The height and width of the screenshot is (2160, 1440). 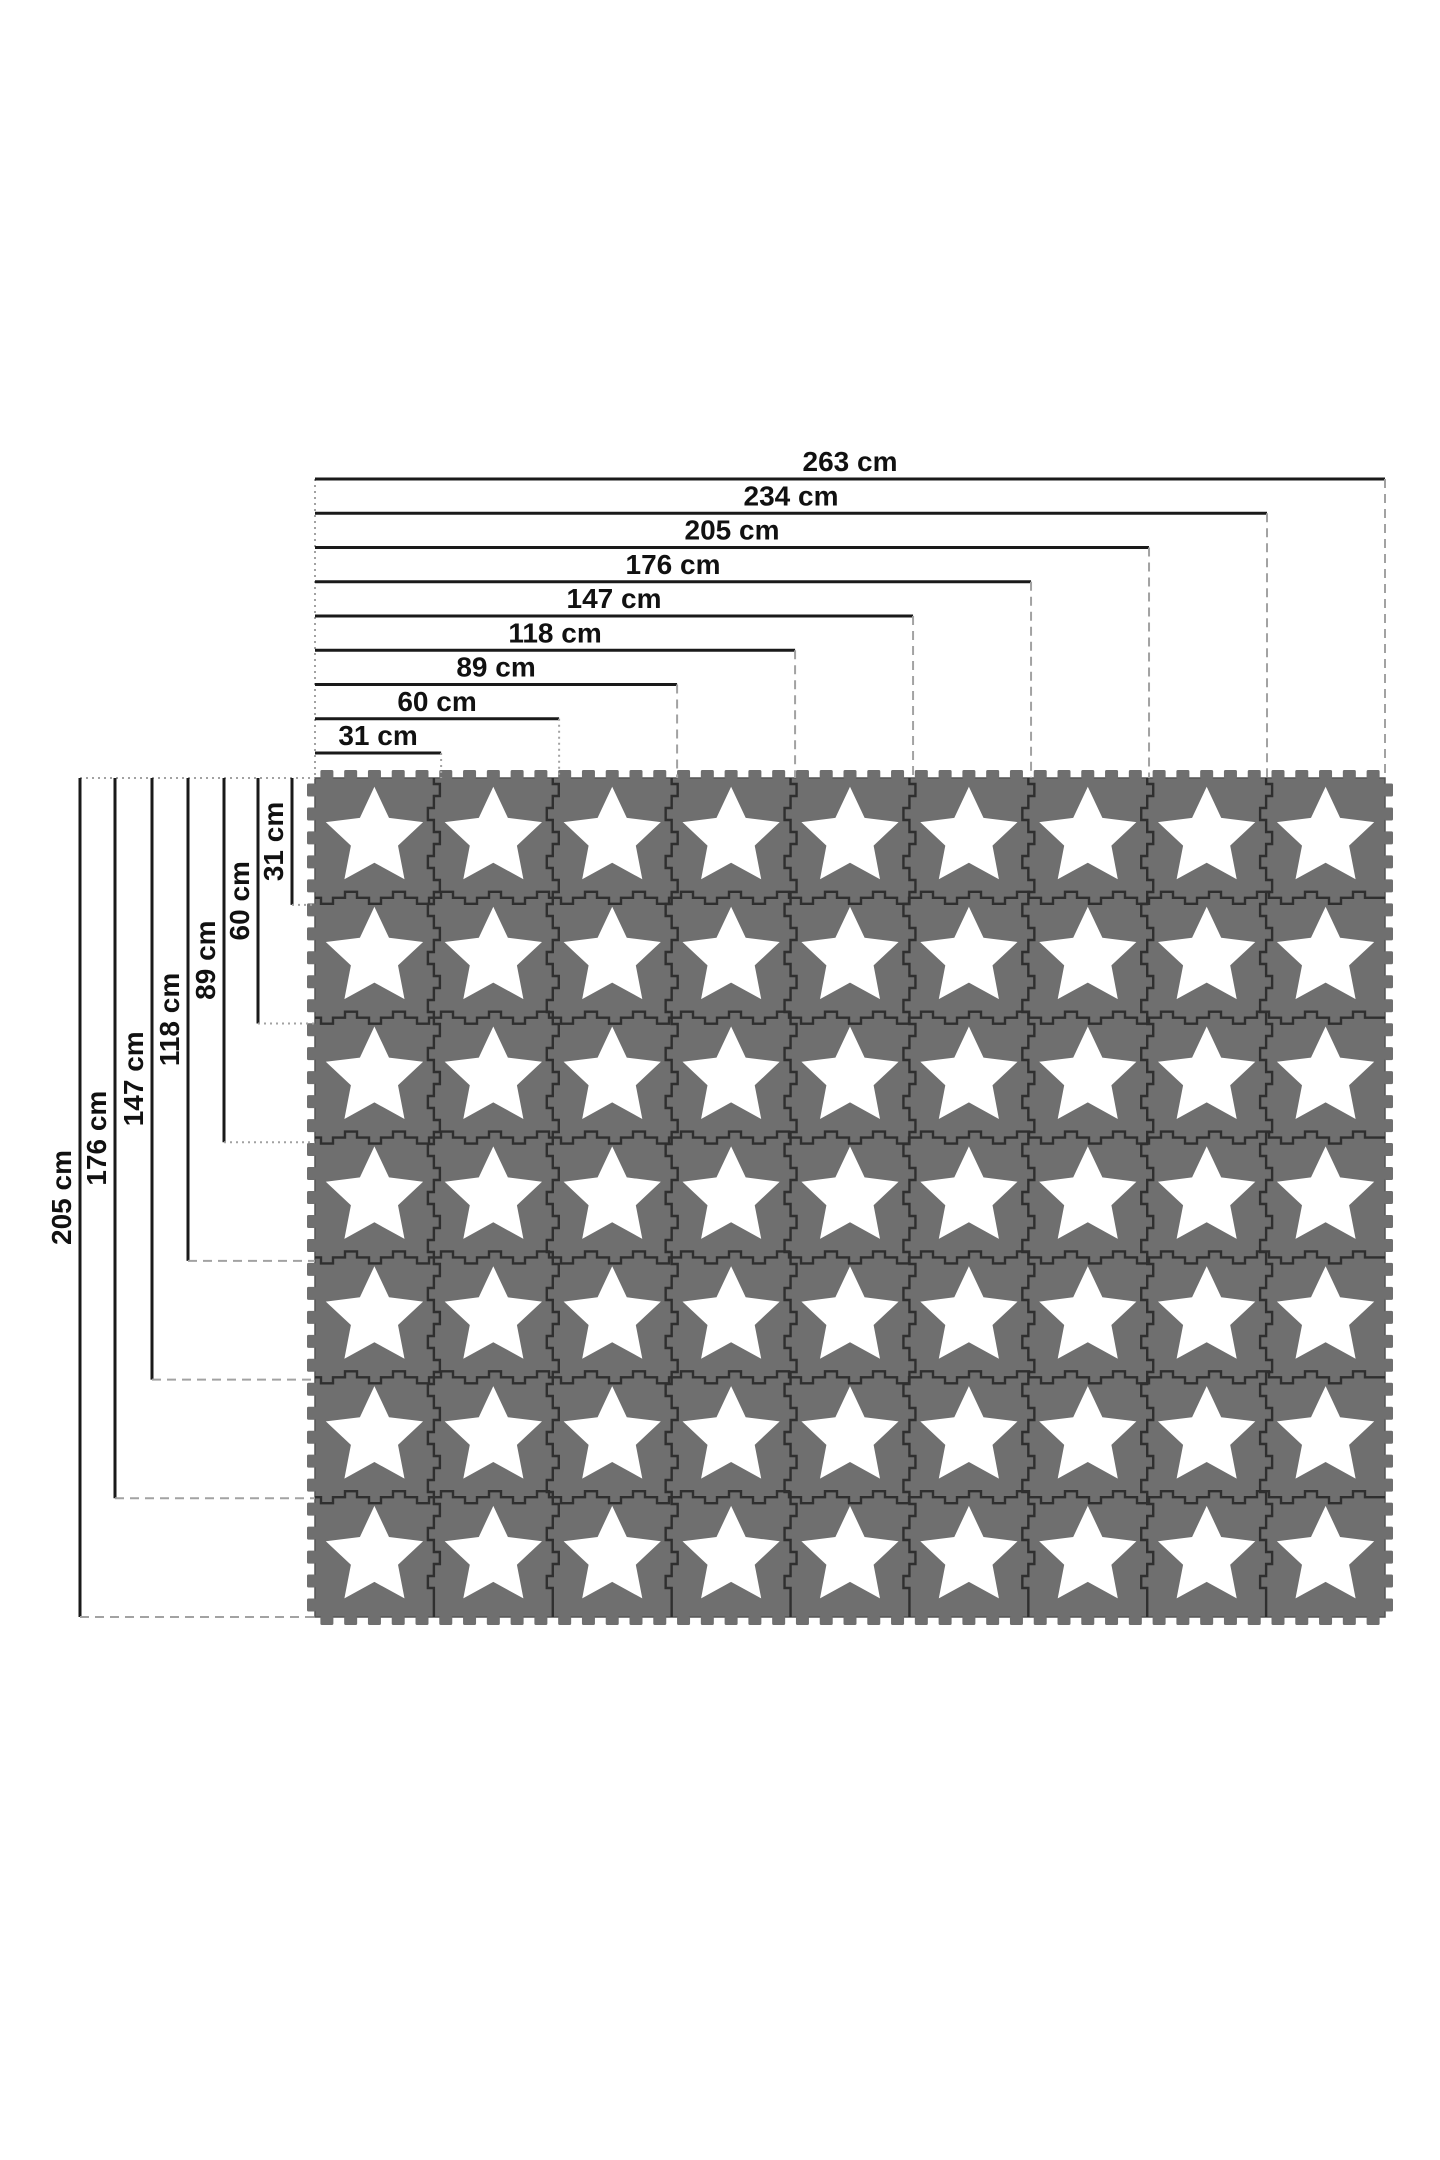 I want to click on dimension-label-60cm-vertical: 60 cm, so click(x=239, y=900).